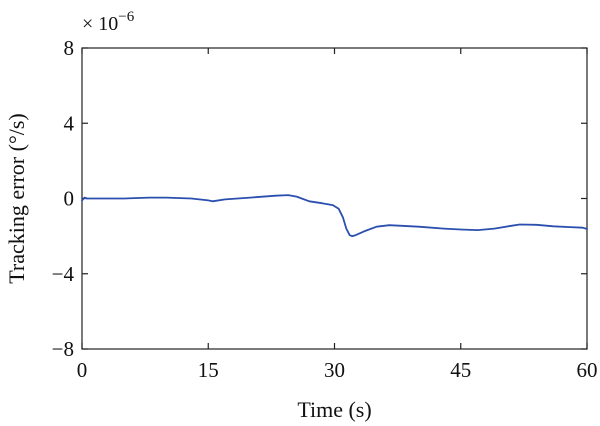 This screenshot has width=600, height=426. Describe the element at coordinates (69, 123) in the screenshot. I see `y-tick-label: 4` at that location.